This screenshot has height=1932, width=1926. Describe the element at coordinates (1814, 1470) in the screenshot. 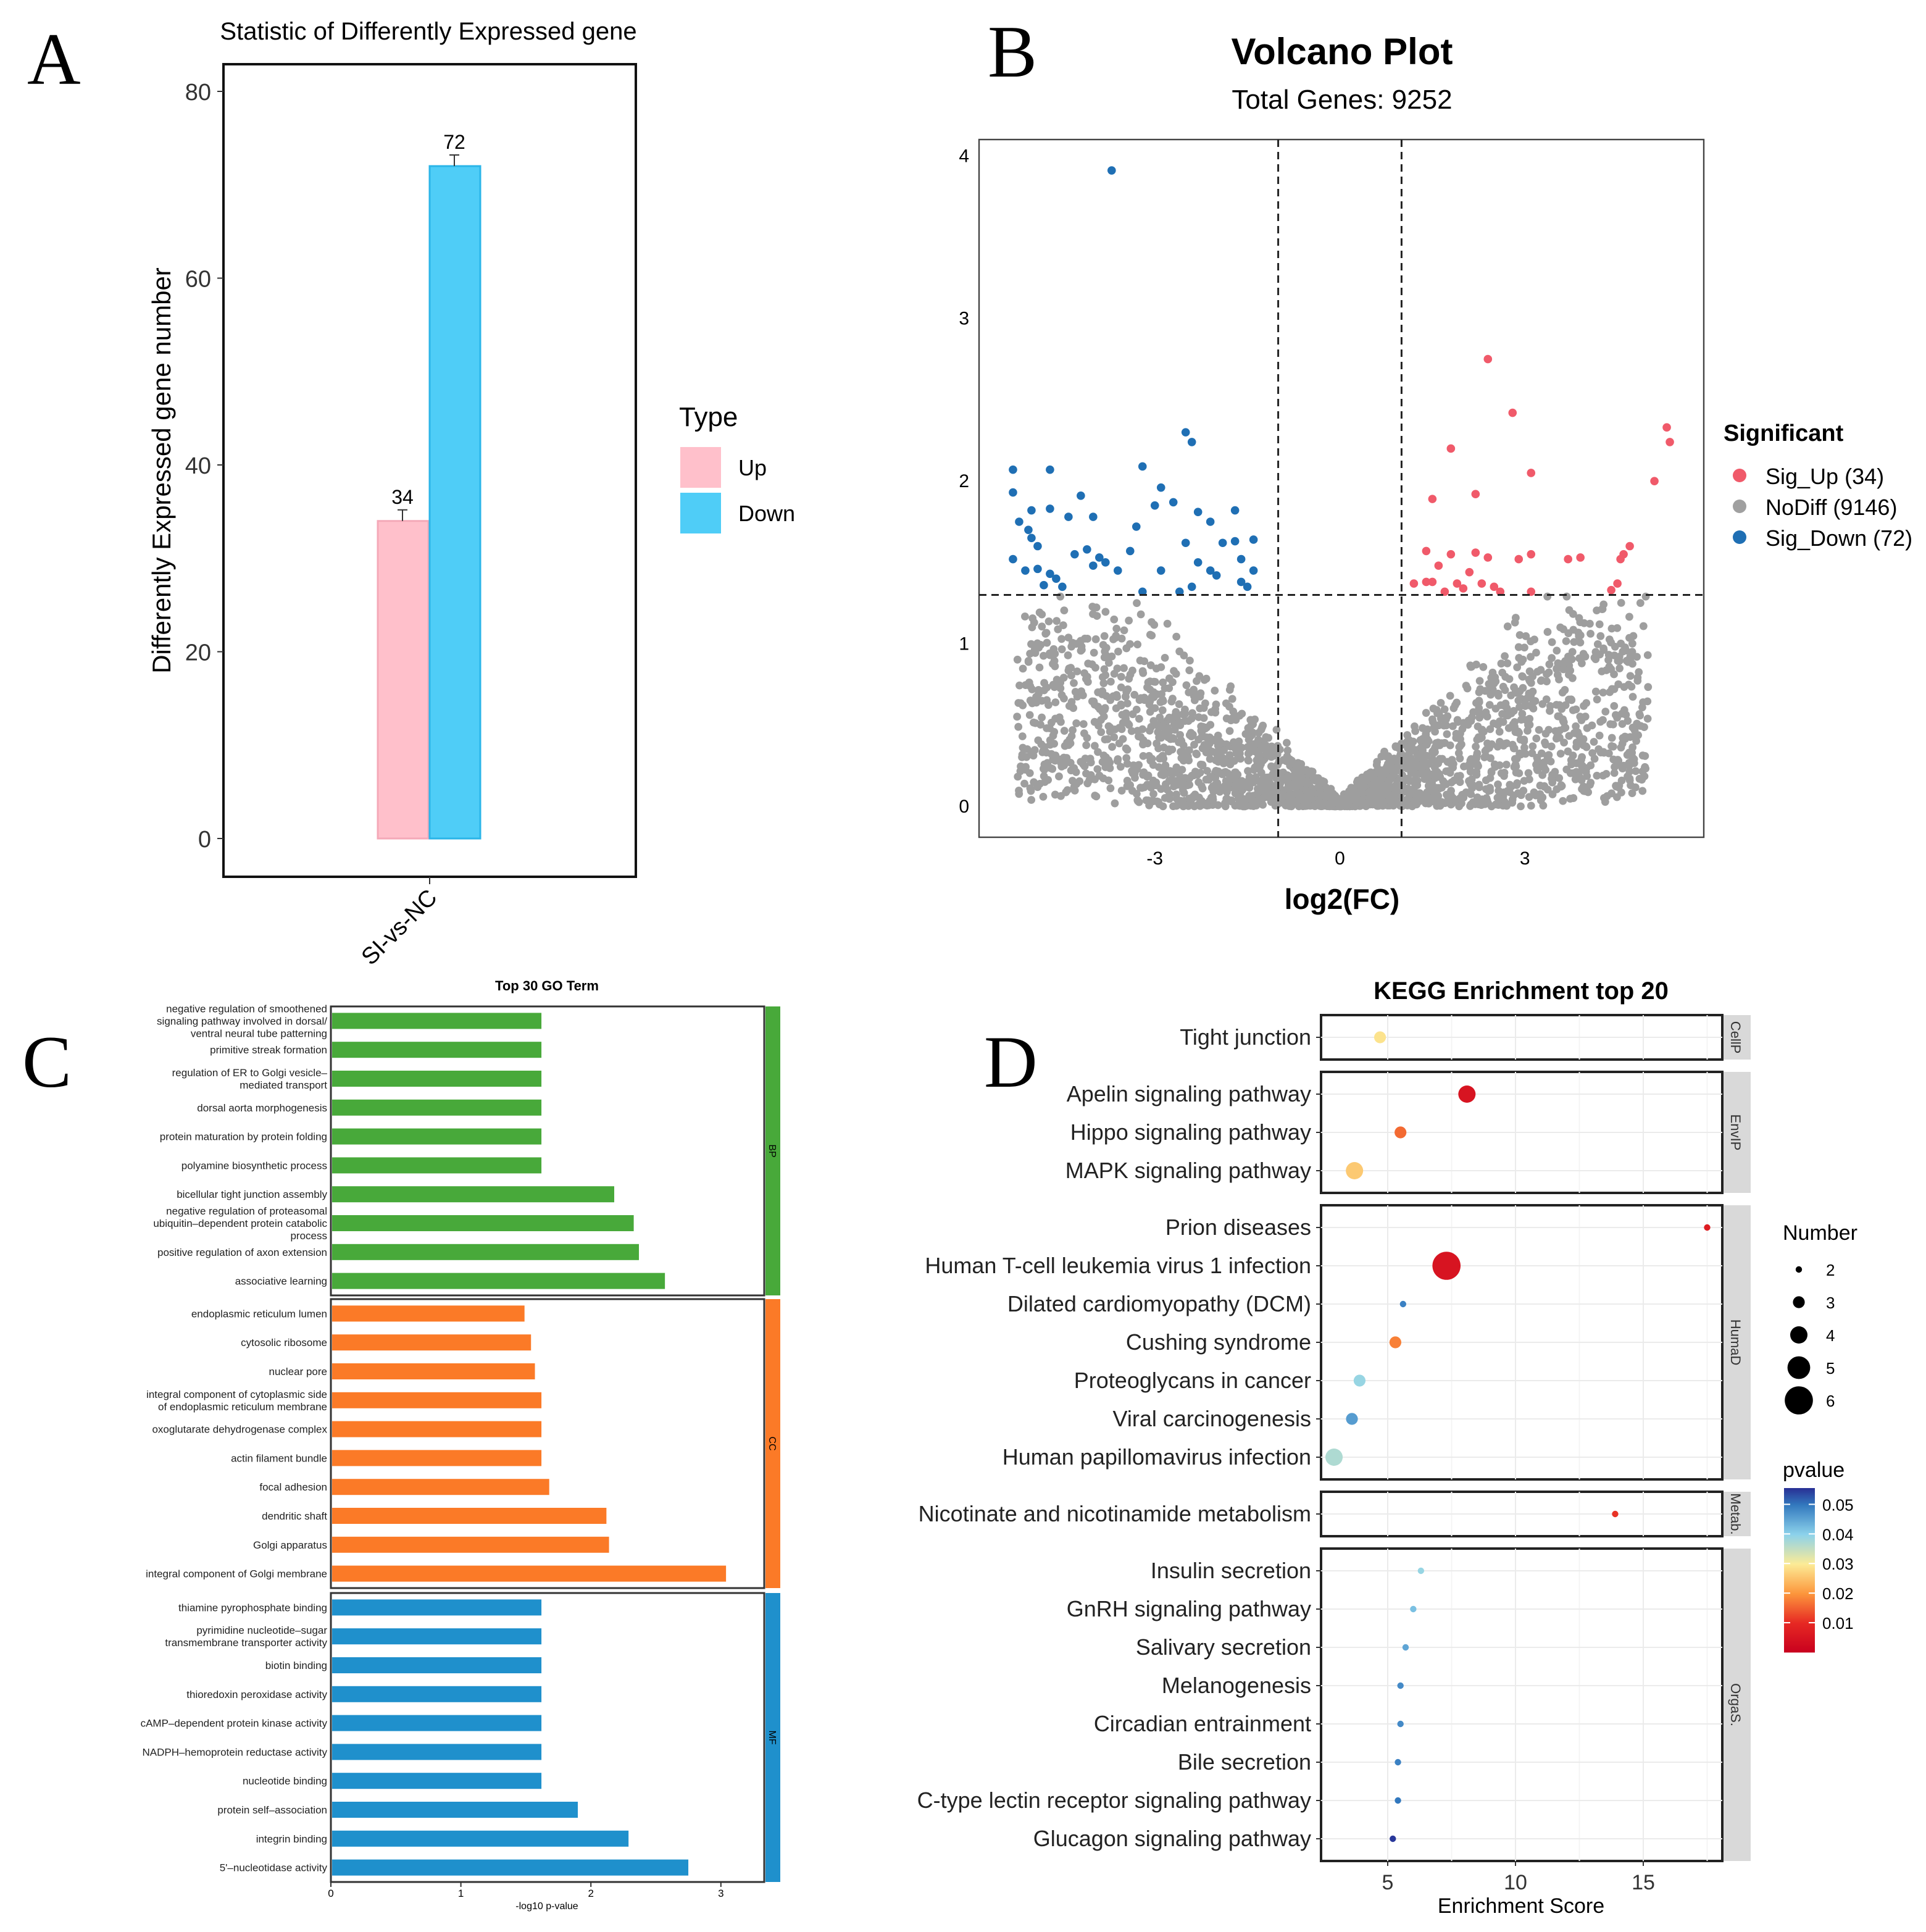

I see `color-legend-title: pvalue` at that location.